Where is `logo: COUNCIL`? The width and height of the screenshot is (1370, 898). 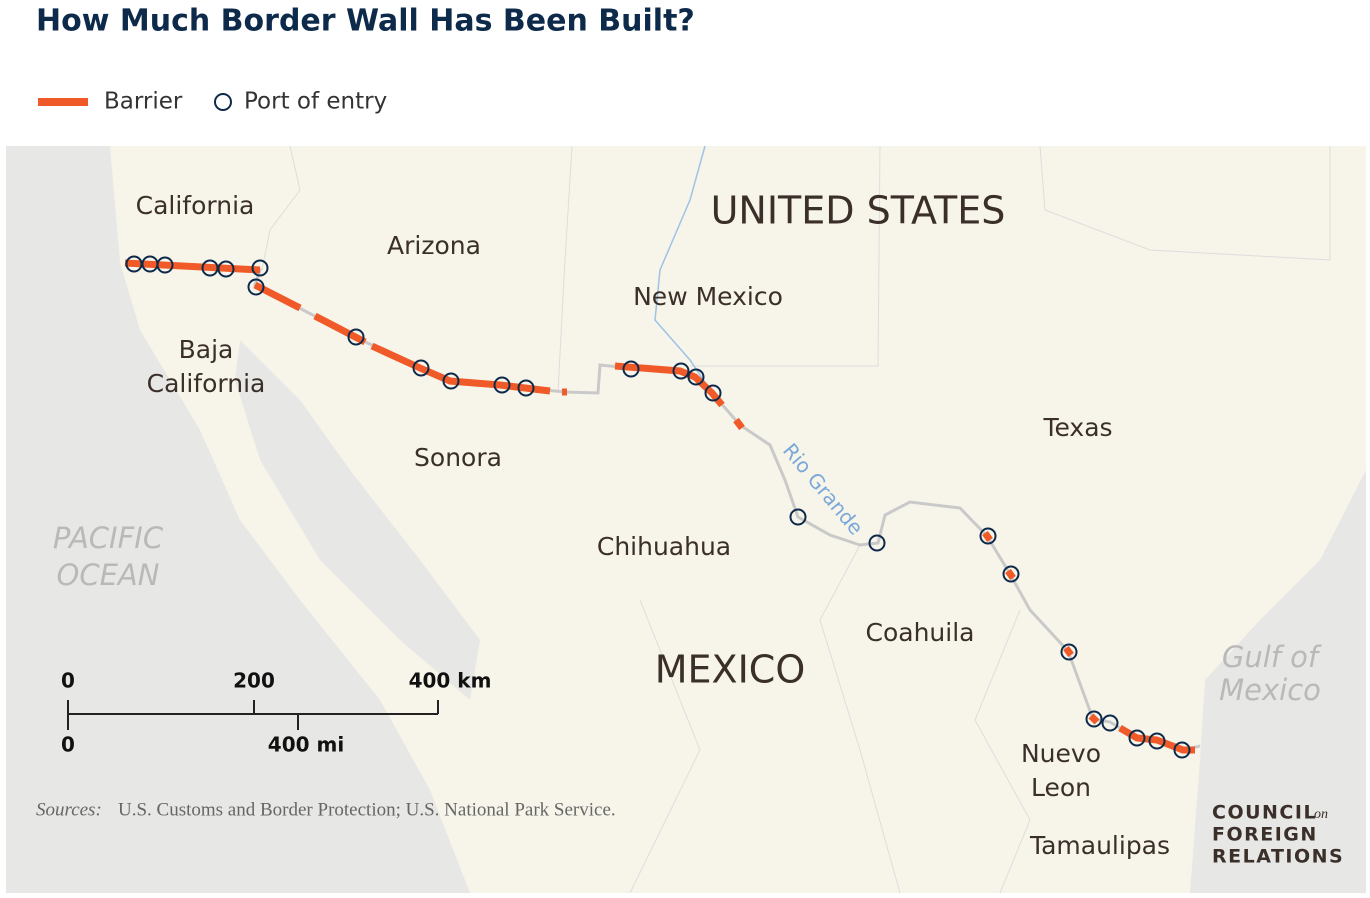
logo: COUNCIL is located at coordinates (1264, 813).